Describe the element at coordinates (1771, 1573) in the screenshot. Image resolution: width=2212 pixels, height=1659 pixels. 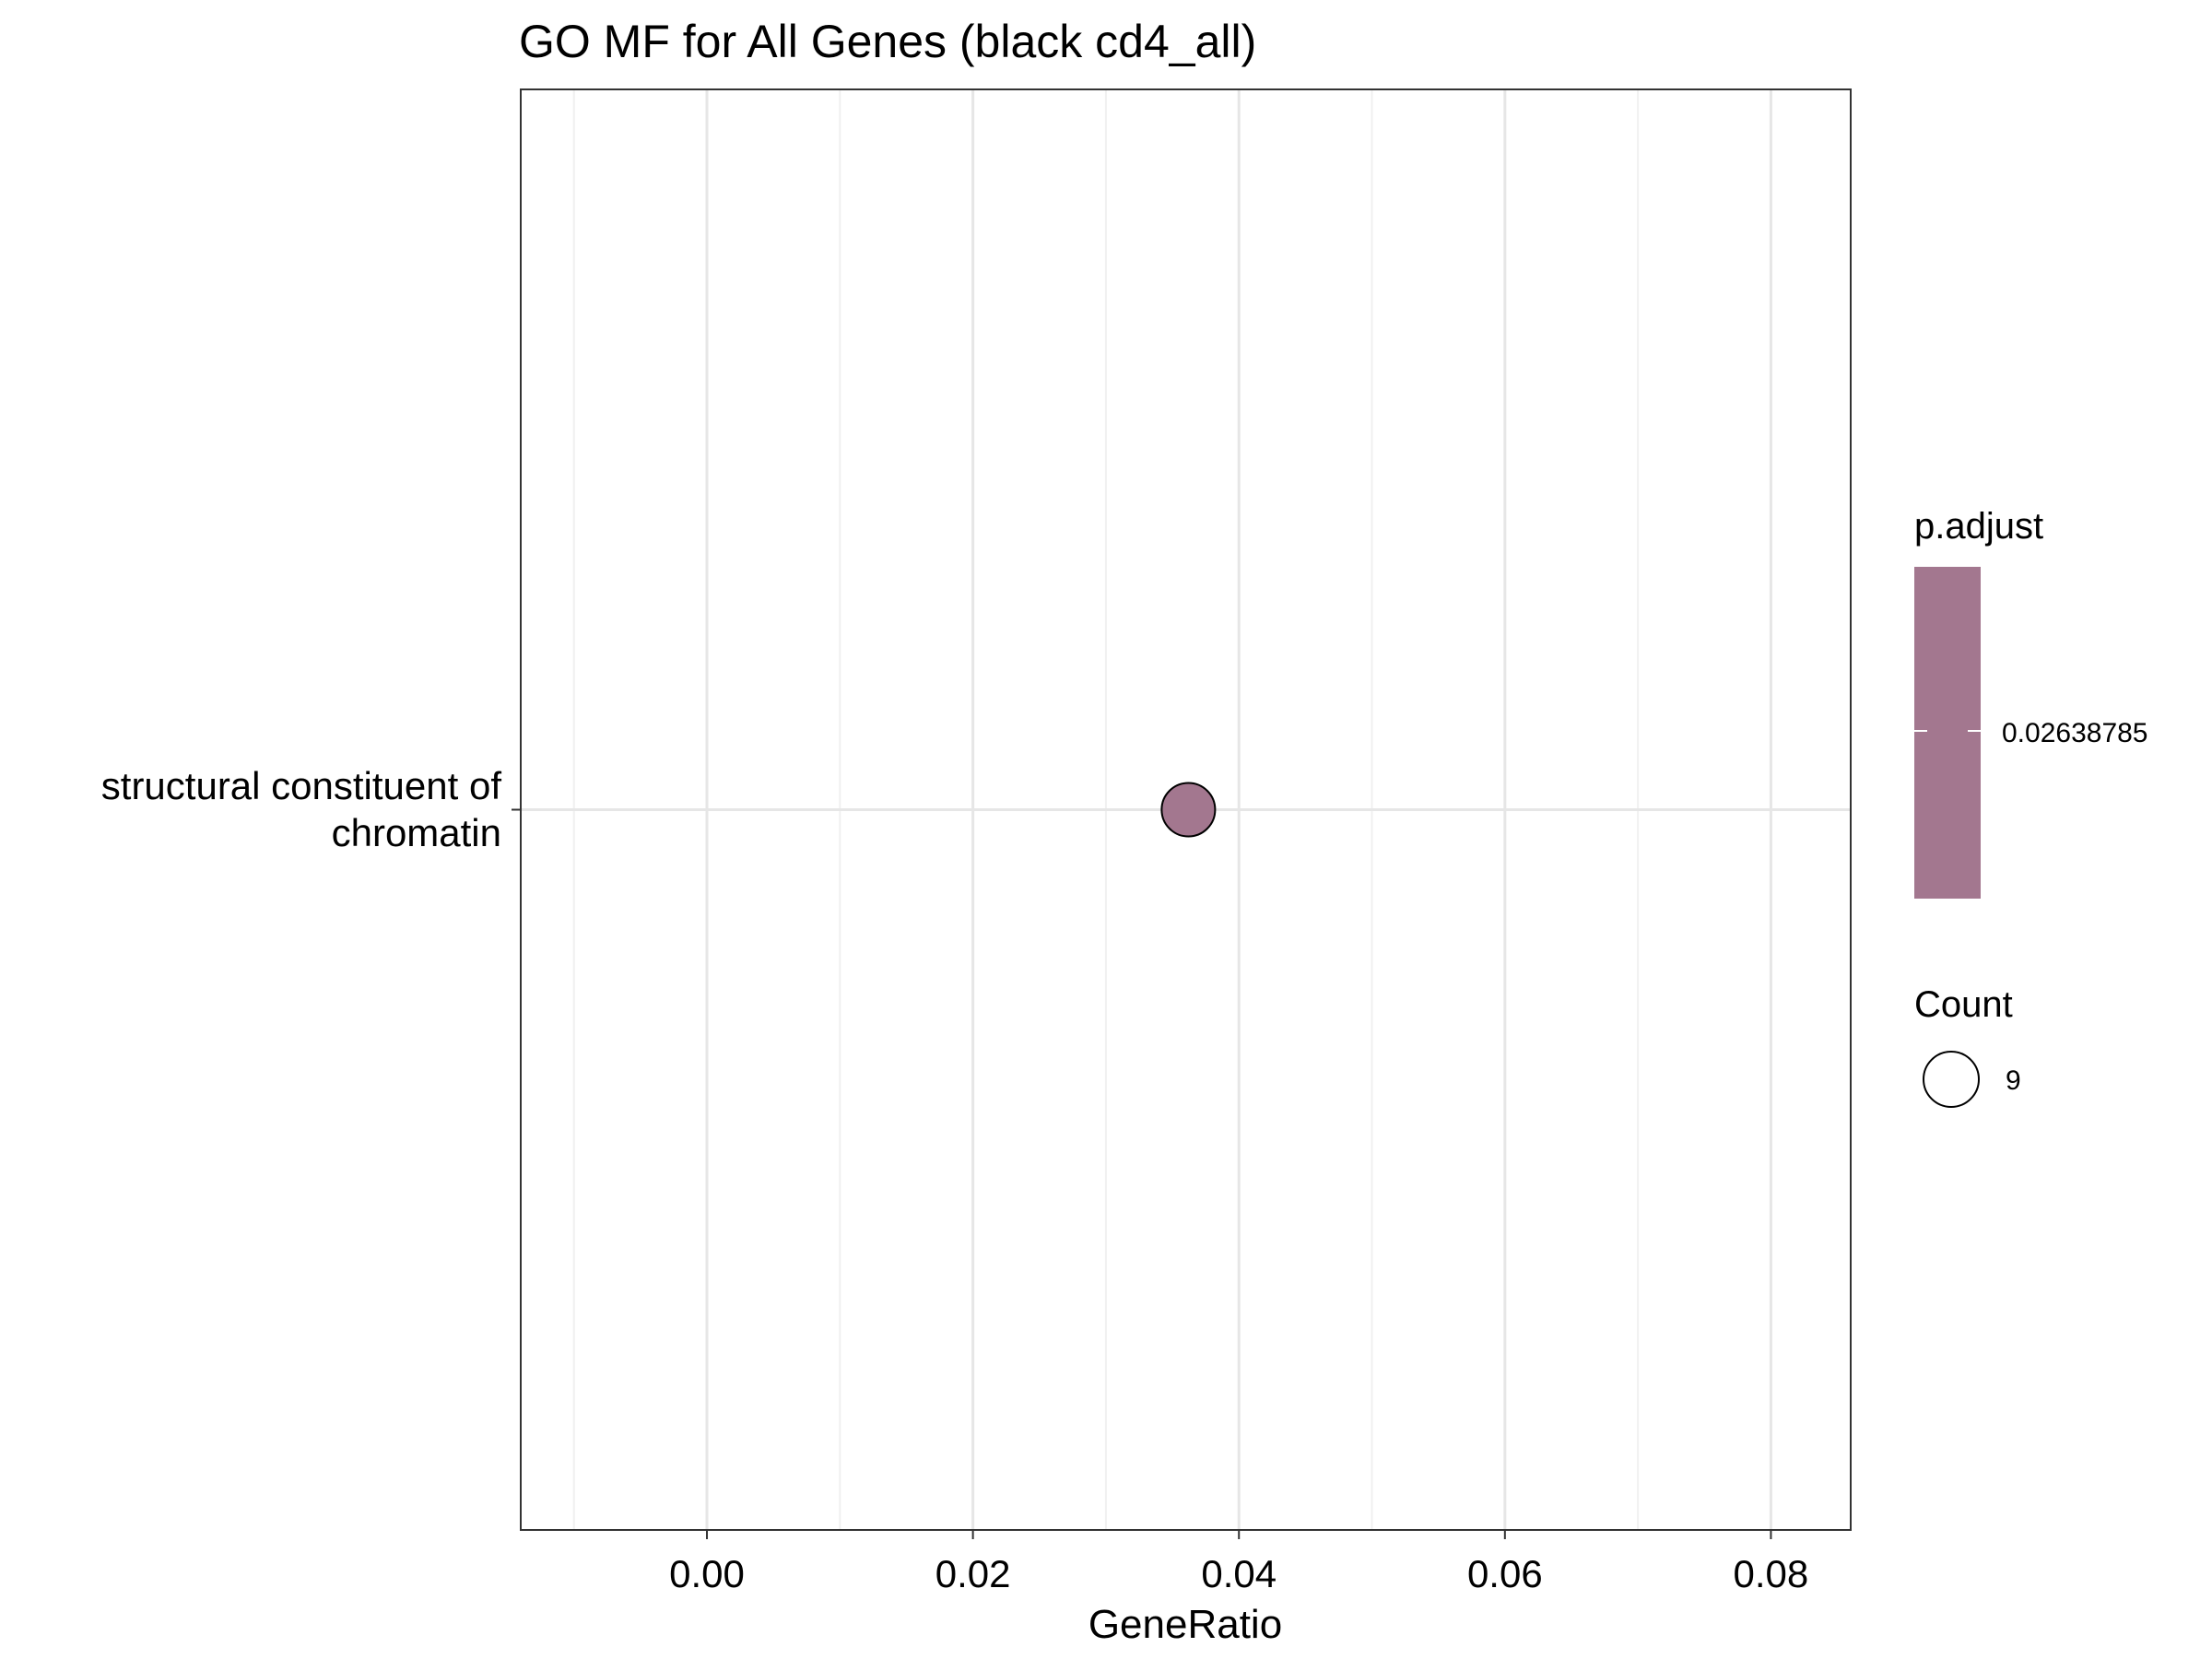
I see `x-tick-label-4: 0.08` at that location.